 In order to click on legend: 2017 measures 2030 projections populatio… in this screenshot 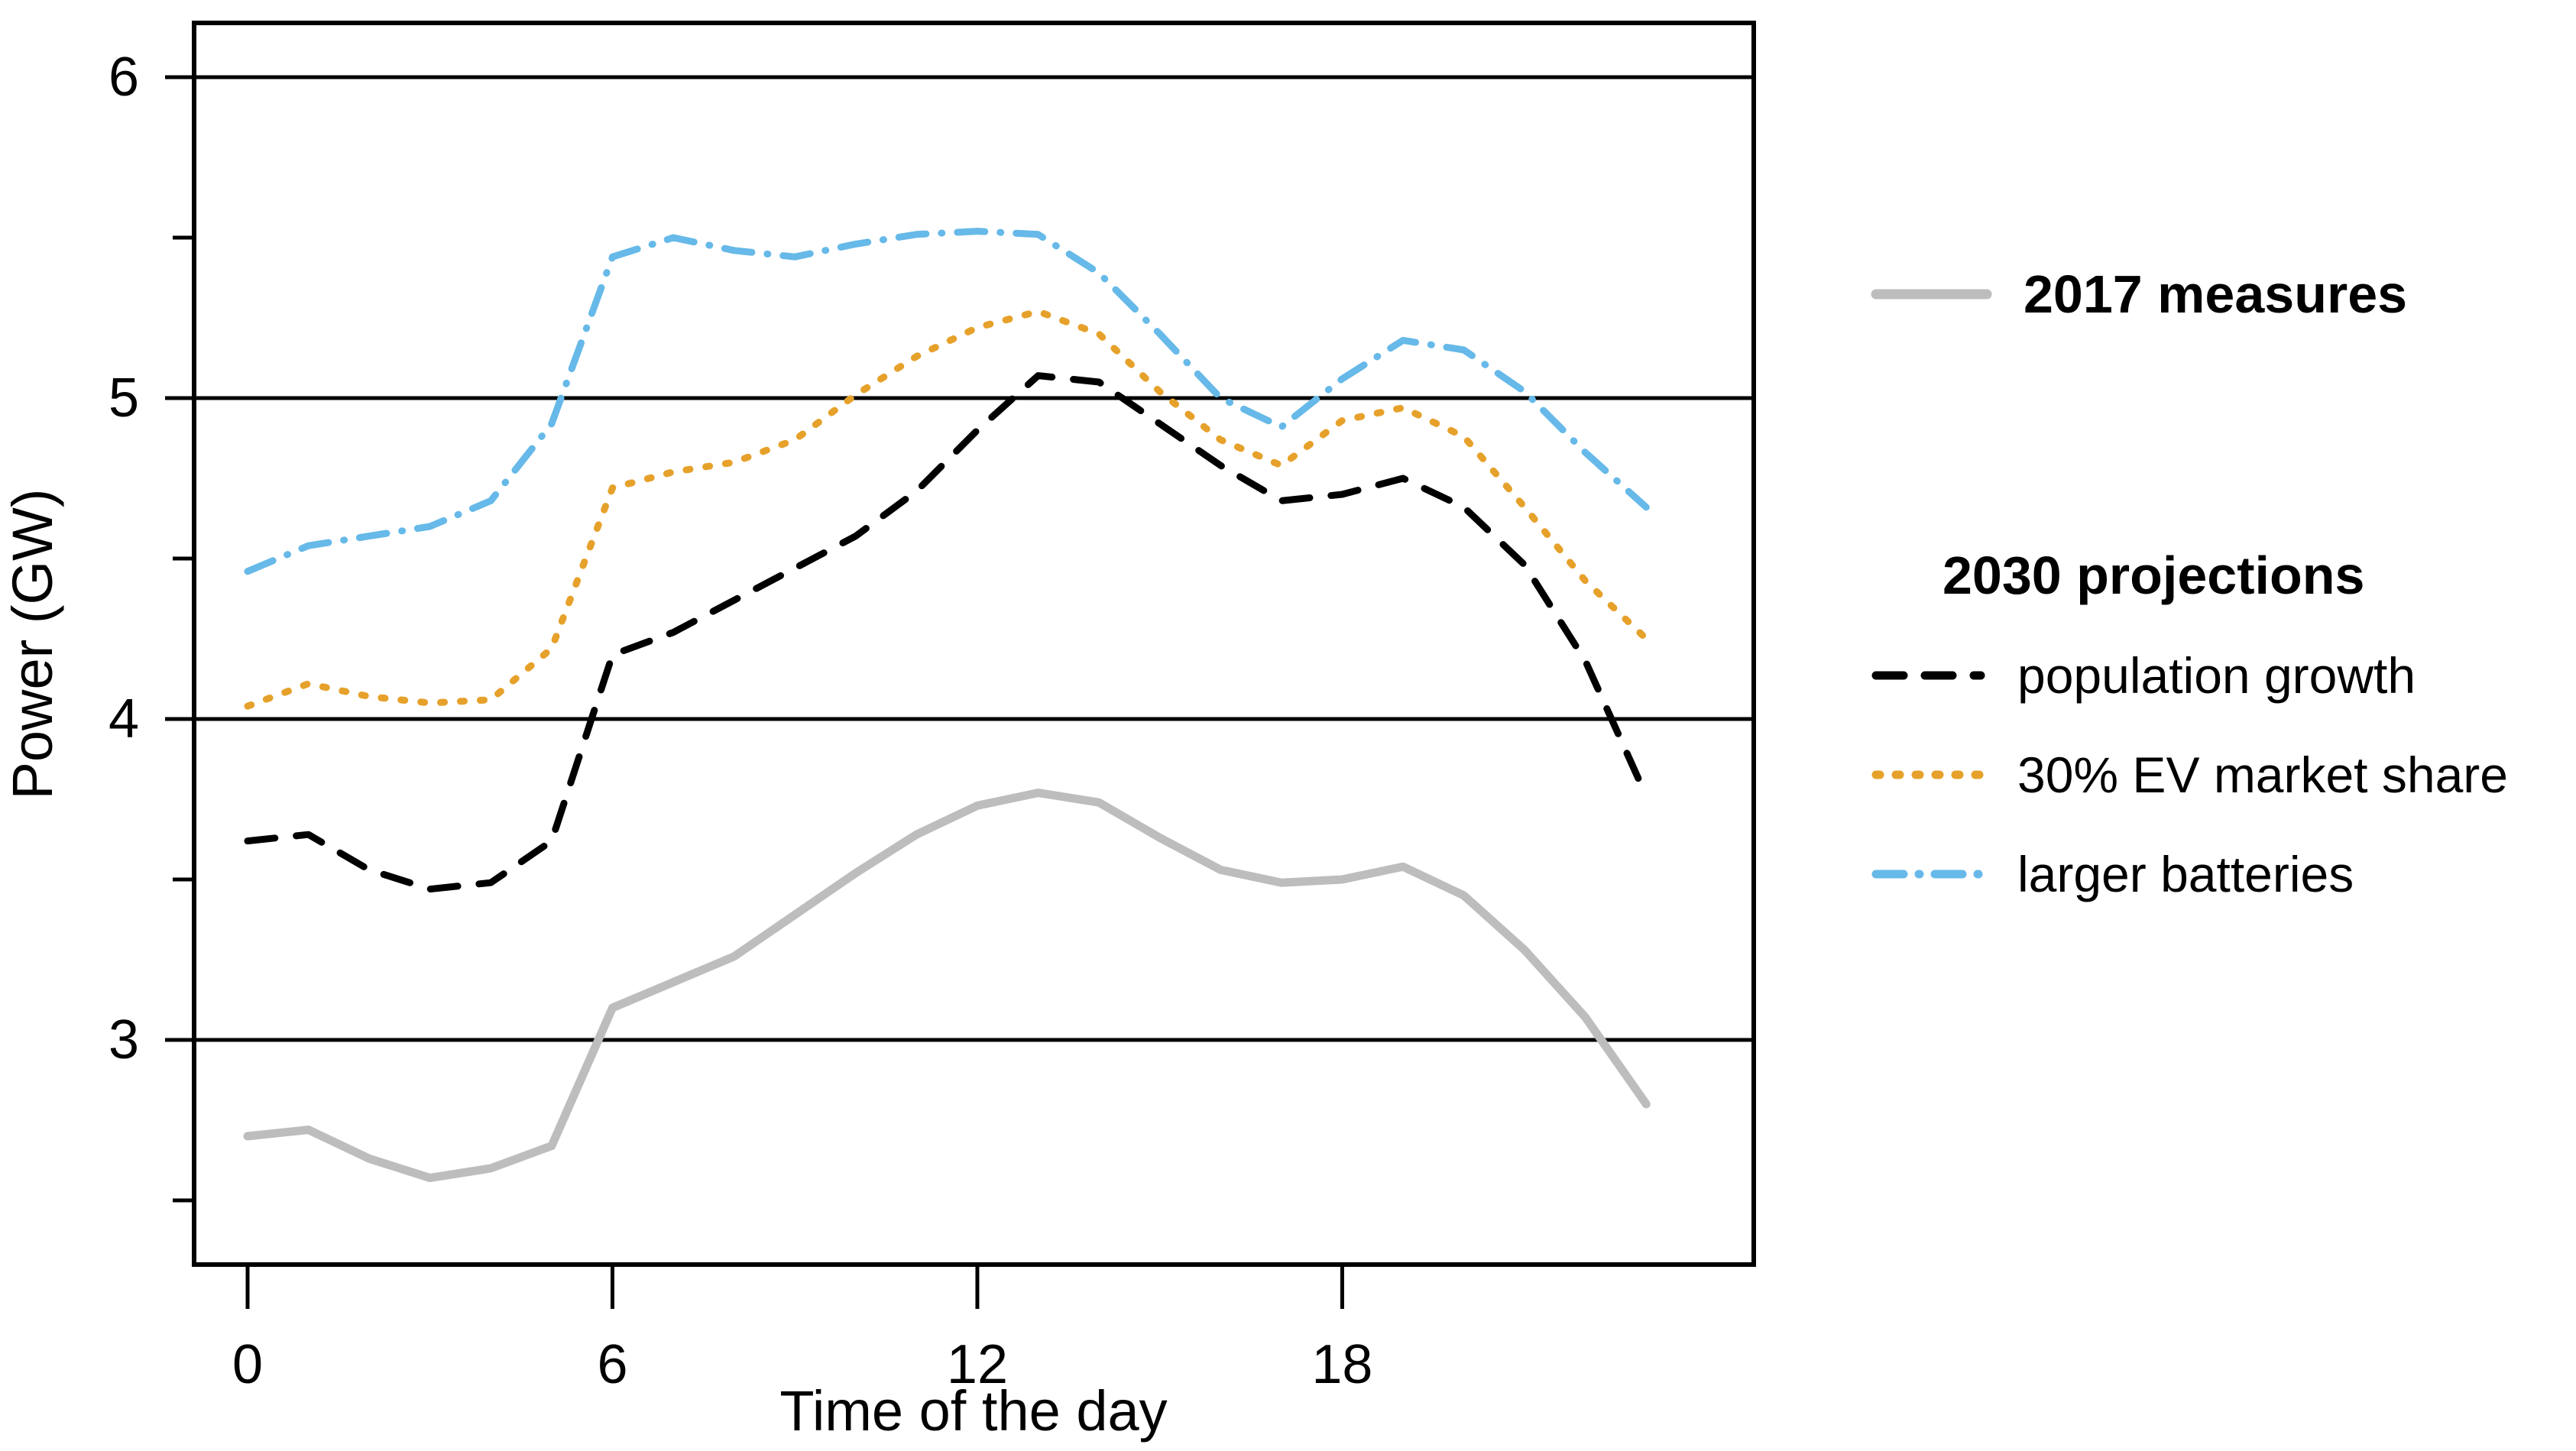, I will do `click(2189, 583)`.